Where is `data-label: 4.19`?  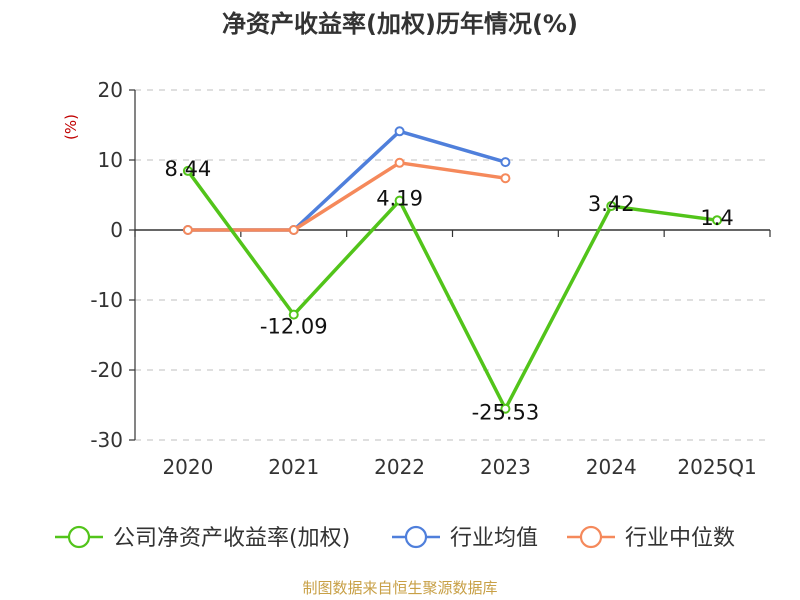
data-label: 4.19 is located at coordinates (399, 199).